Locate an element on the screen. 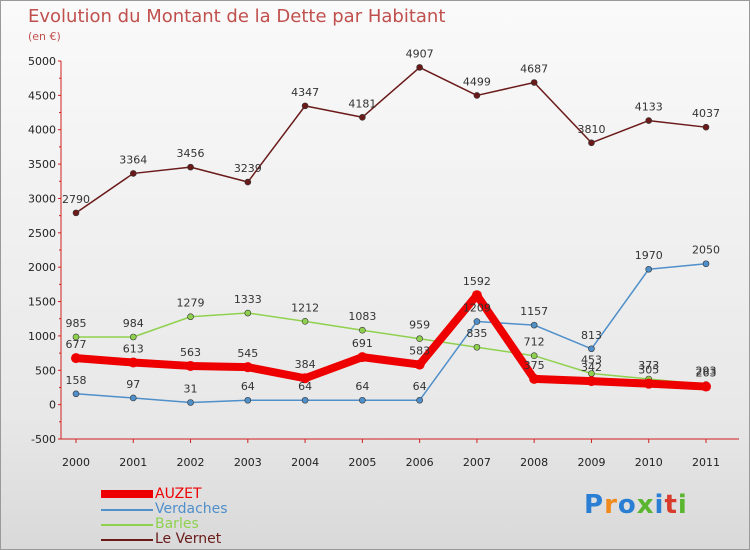 The height and width of the screenshot is (550, 750). data-label-le-vernet: 3364 is located at coordinates (133, 159).